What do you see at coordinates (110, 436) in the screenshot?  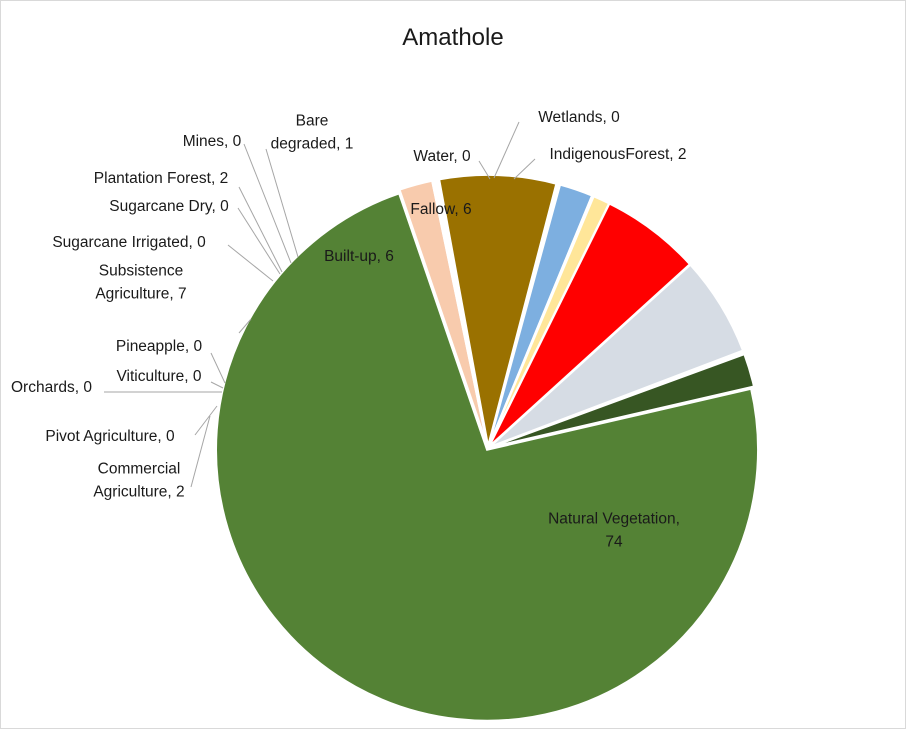 I see `data-label-pivot-agriculture: Pivot Agriculture, 0` at bounding box center [110, 436].